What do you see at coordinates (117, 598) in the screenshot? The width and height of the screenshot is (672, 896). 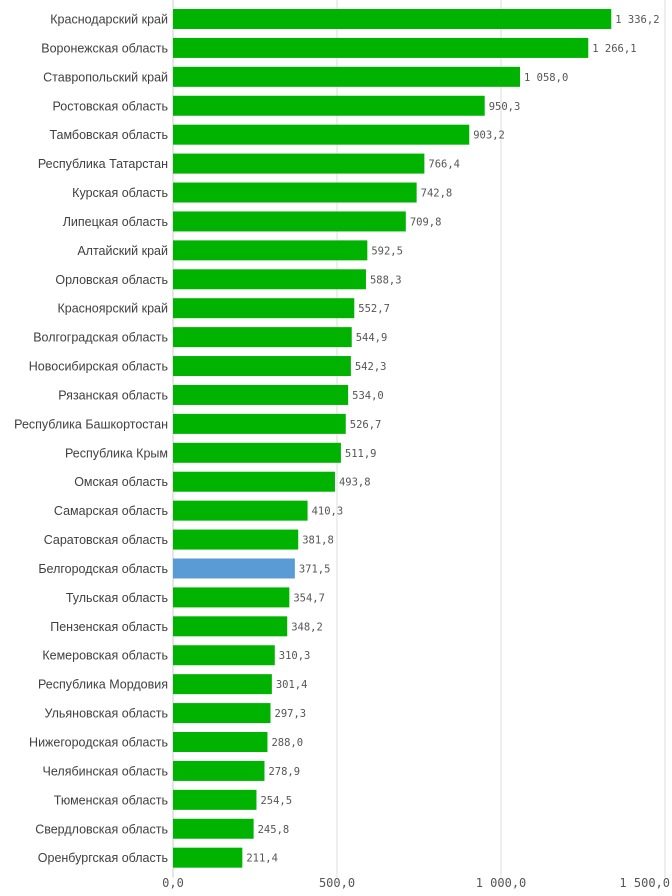 I see `category-label: Тульская область` at bounding box center [117, 598].